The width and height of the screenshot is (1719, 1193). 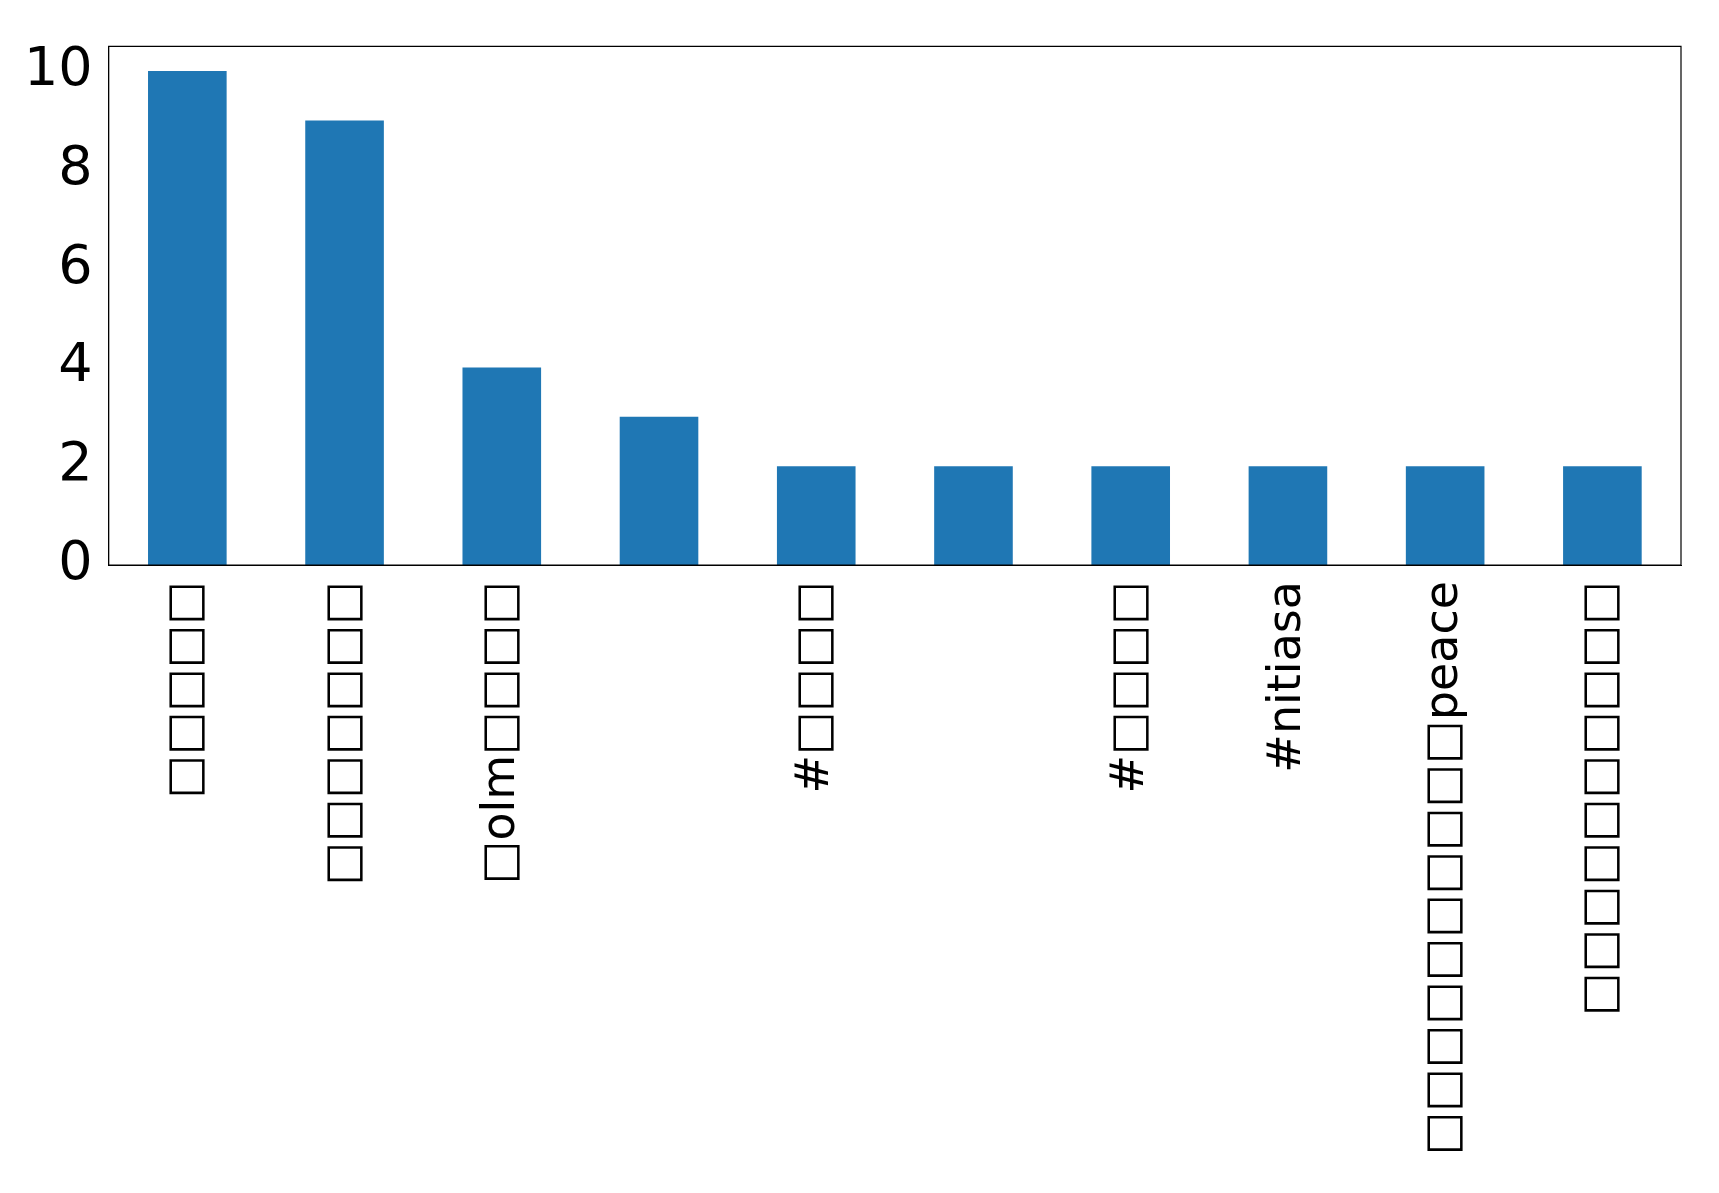 What do you see at coordinates (1441, 868) in the screenshot?
I see `x-tick-label: □□□□□□□□□□peace` at bounding box center [1441, 868].